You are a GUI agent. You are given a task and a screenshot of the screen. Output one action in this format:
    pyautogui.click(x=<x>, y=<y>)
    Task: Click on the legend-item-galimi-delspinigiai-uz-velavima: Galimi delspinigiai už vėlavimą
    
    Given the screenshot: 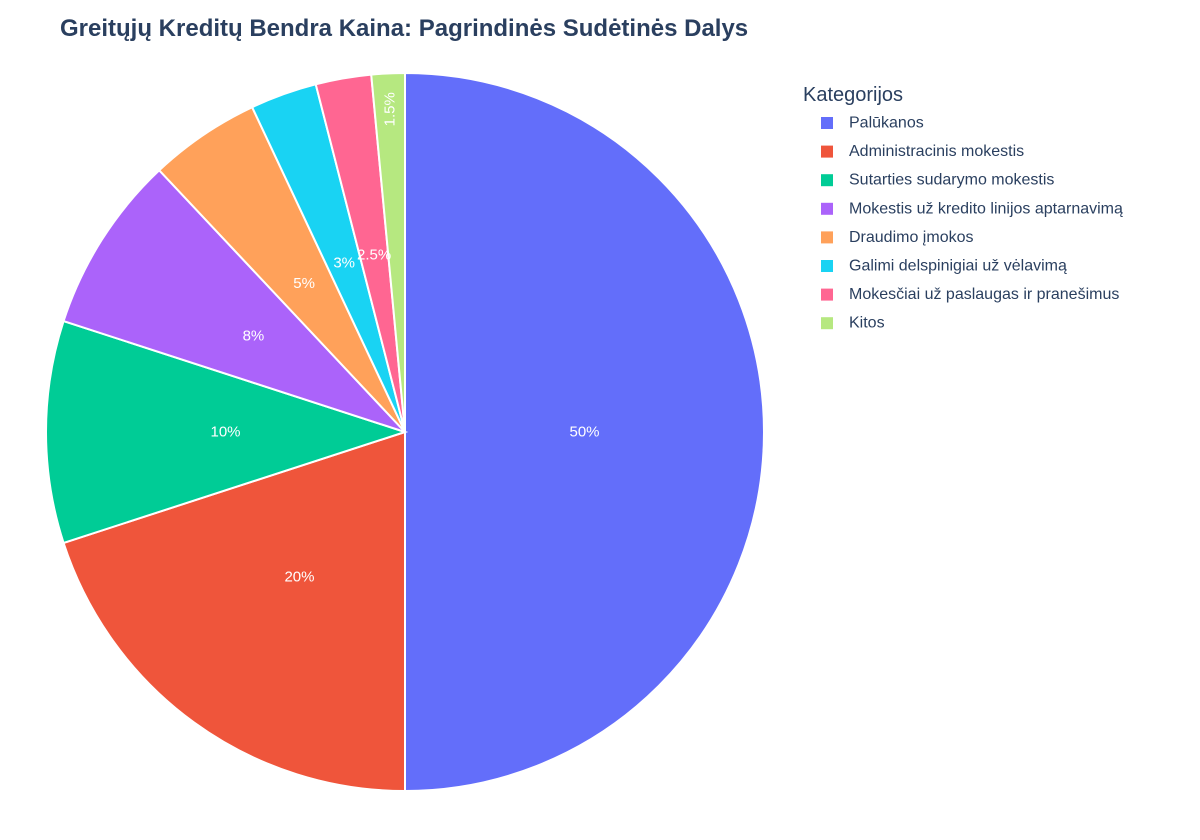 What is the action you would take?
    pyautogui.click(x=944, y=266)
    